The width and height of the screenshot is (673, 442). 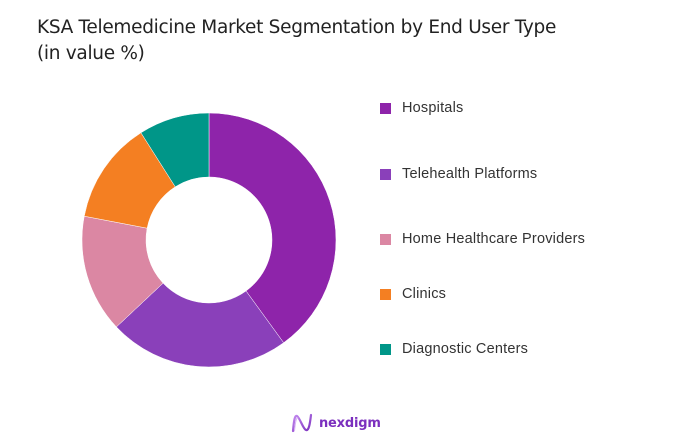 I want to click on legend-item-home-healthcare-providers: Home Healthcare Providers, so click(x=482, y=239).